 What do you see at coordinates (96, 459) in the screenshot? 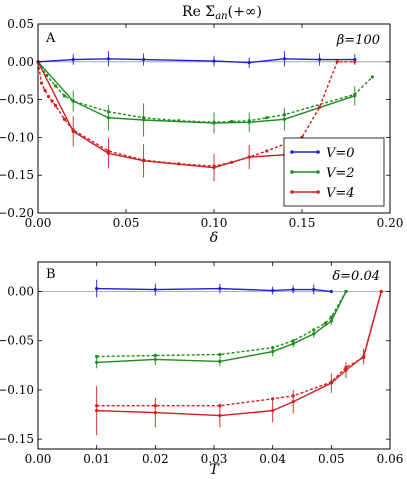
I see `x-tick-label: 0.01` at bounding box center [96, 459].